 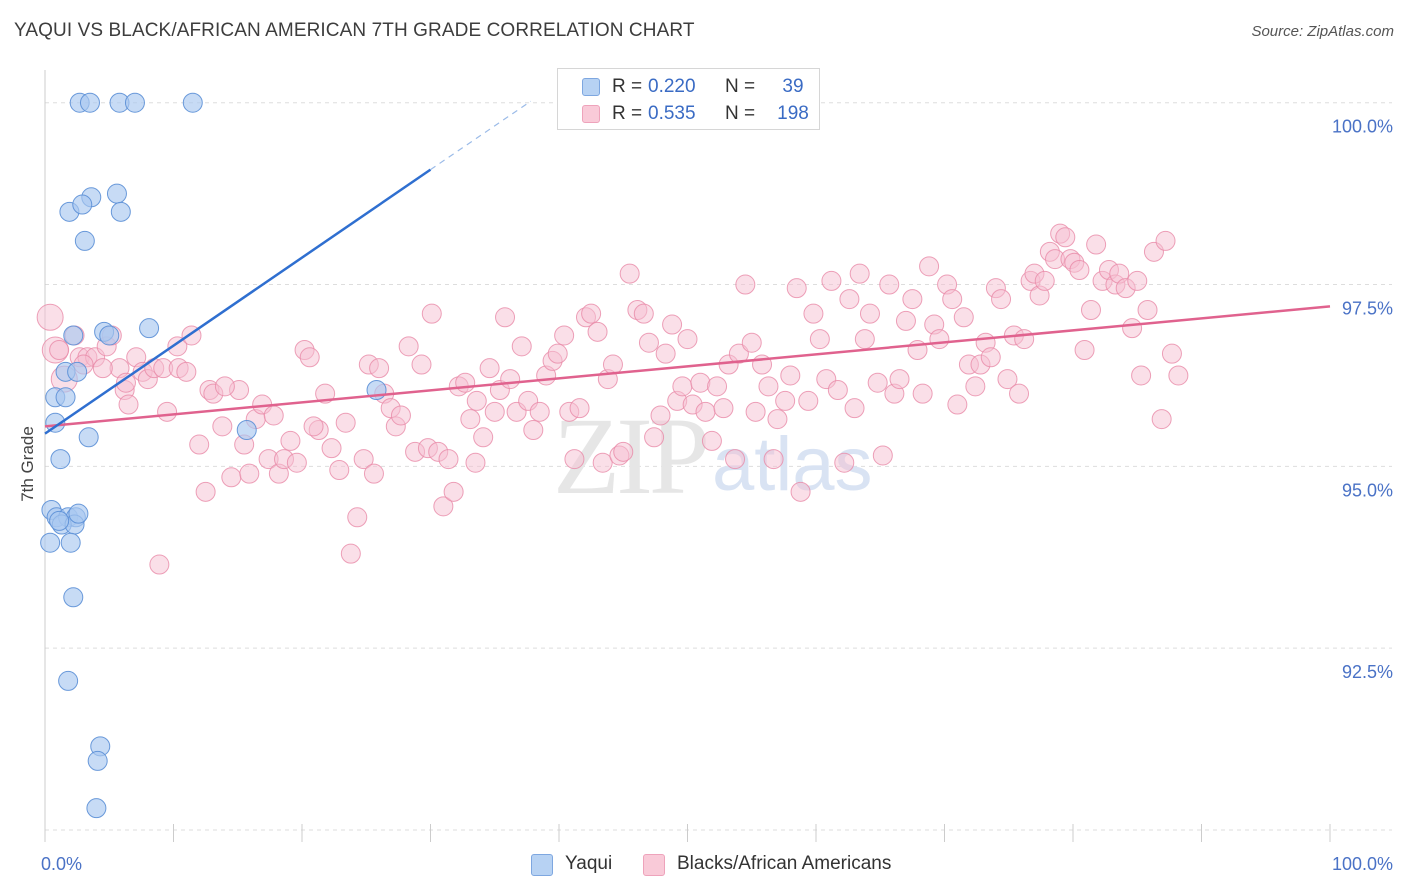 What do you see at coordinates (1367, 490) in the screenshot?
I see `y-tick-label: 95.0%` at bounding box center [1367, 490].